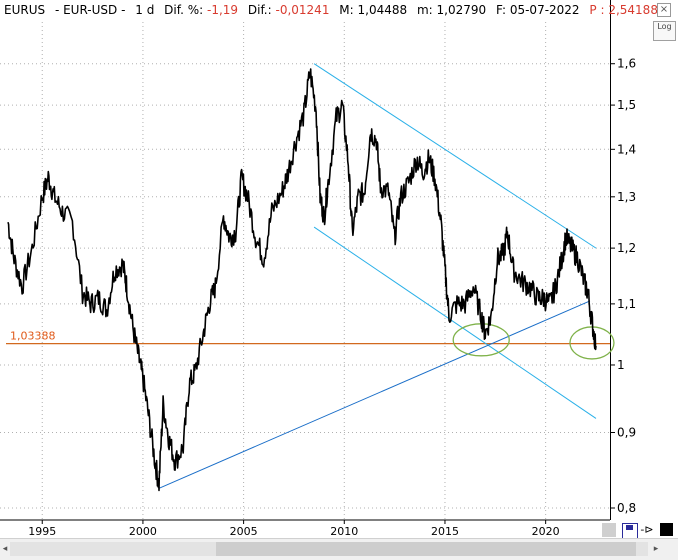 The image size is (678, 560). What do you see at coordinates (609, 530) in the screenshot?
I see `tool-blank-icon` at bounding box center [609, 530].